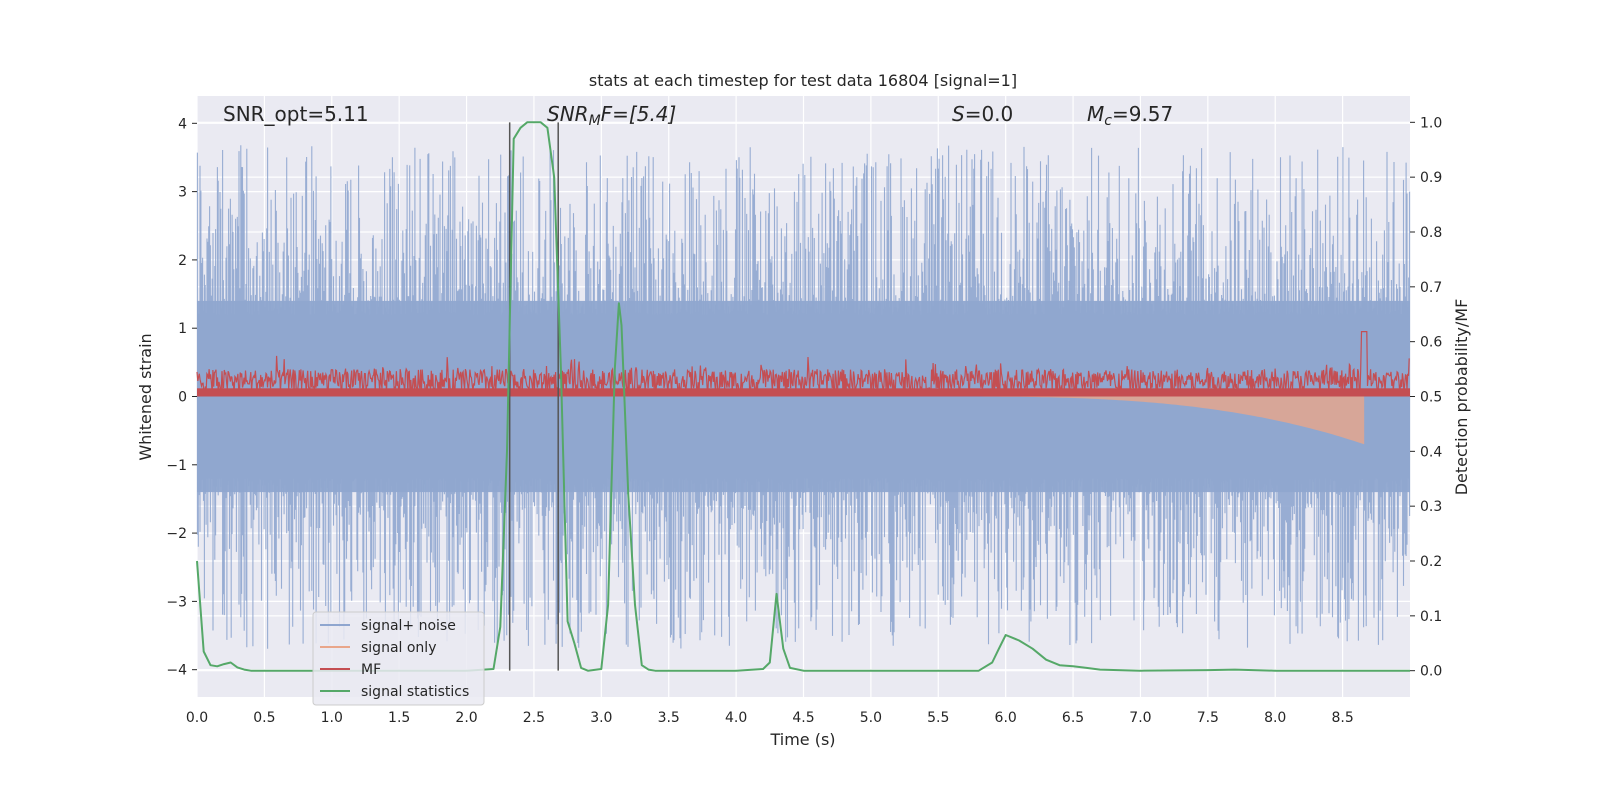  Describe the element at coordinates (1431, 343) in the screenshot. I see `y-right-tick-label: 0.6` at that location.